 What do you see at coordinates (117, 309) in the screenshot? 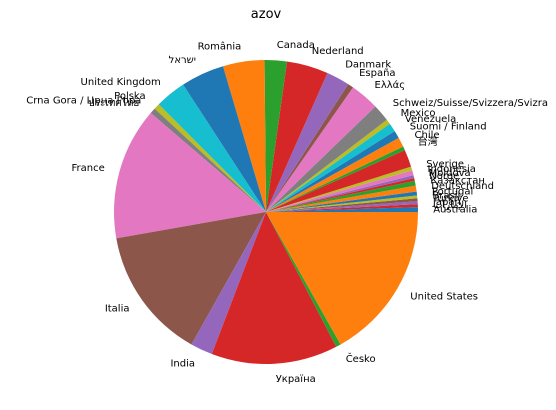
I see `slice-label: Italia` at bounding box center [117, 309].